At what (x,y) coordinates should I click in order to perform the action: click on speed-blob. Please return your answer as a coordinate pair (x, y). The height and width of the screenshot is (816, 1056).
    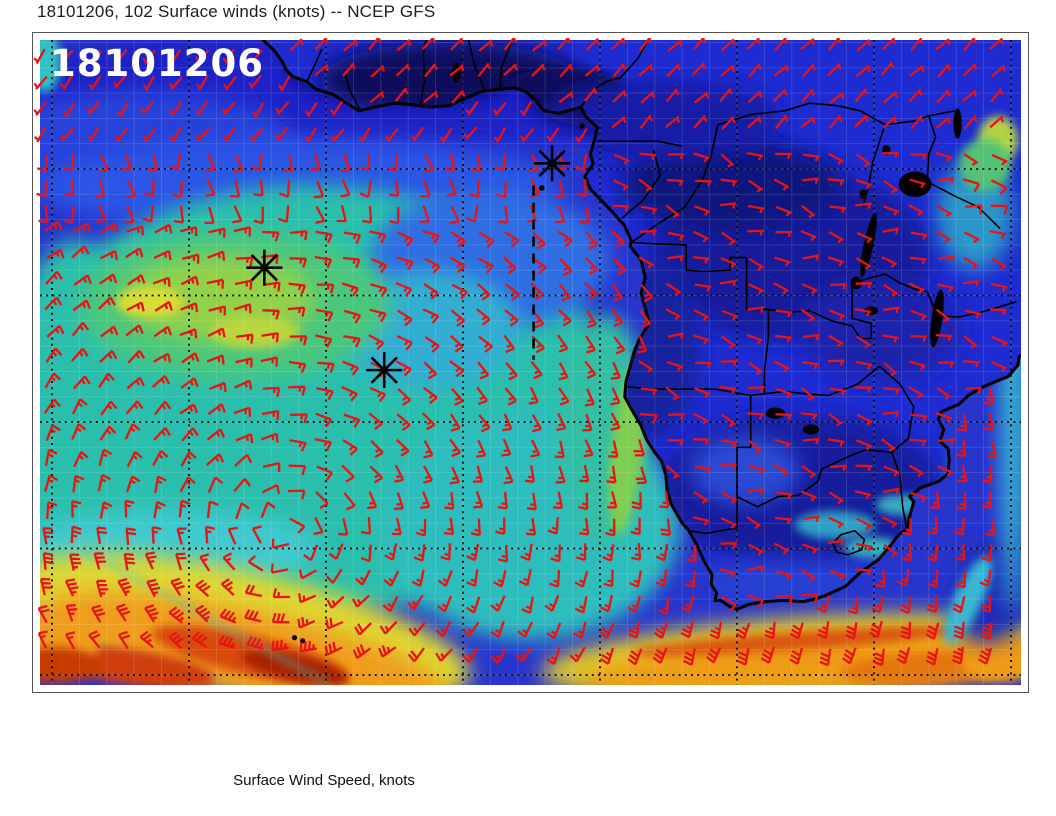
    Looking at the image, I should click on (70, 665).